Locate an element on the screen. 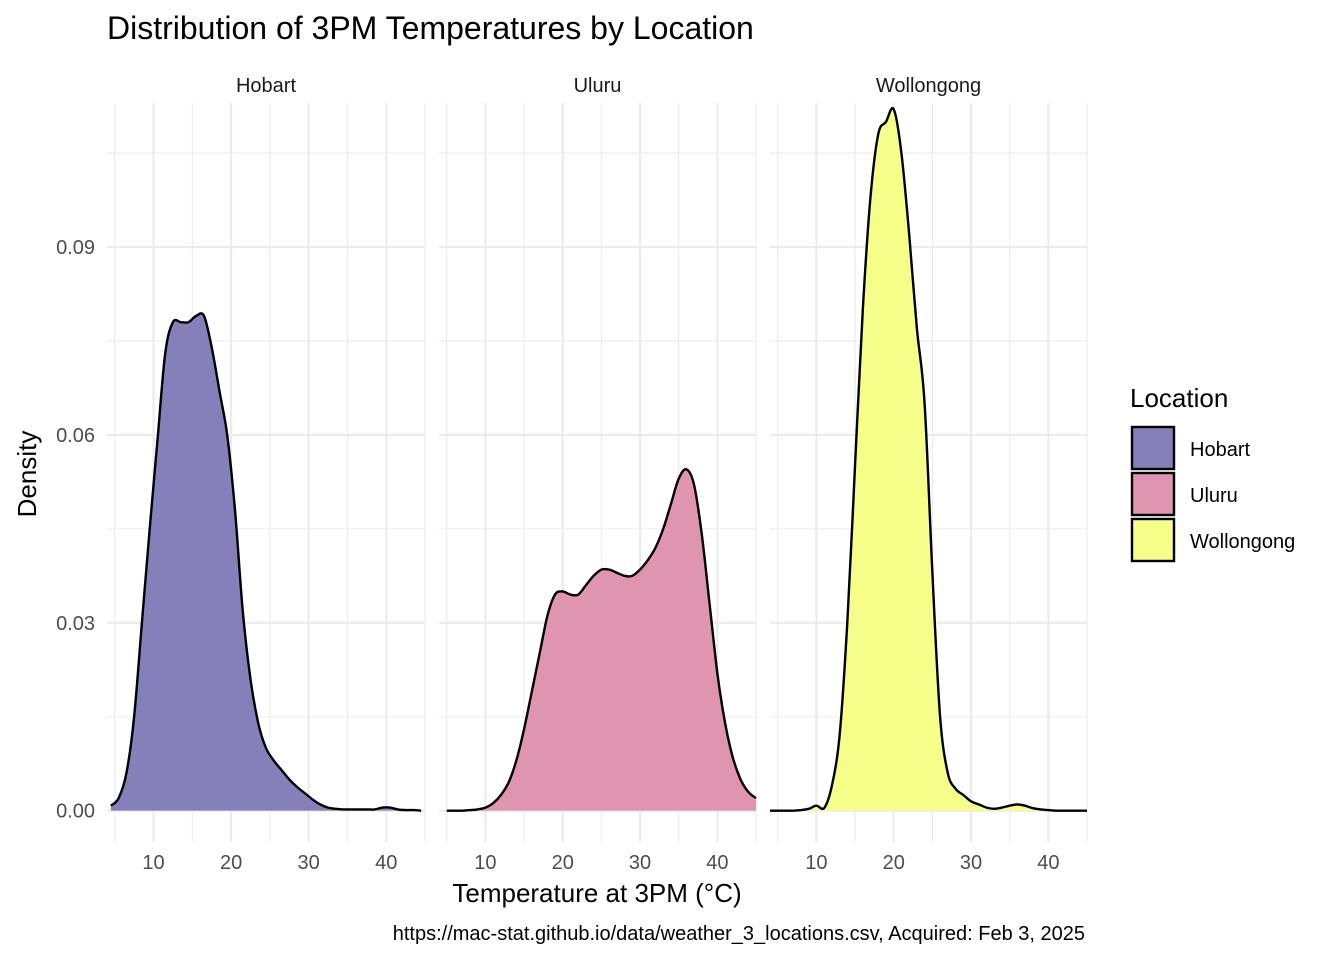  y-tick-label: 0.06 is located at coordinates (75, 436).